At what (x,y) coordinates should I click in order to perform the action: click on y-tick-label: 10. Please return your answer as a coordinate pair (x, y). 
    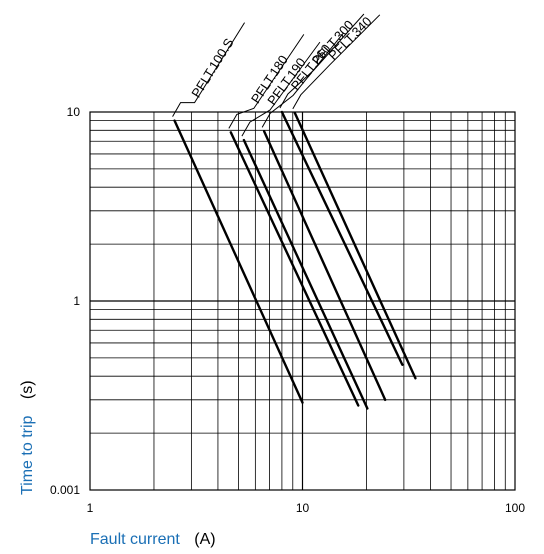
    Looking at the image, I should click on (74, 112).